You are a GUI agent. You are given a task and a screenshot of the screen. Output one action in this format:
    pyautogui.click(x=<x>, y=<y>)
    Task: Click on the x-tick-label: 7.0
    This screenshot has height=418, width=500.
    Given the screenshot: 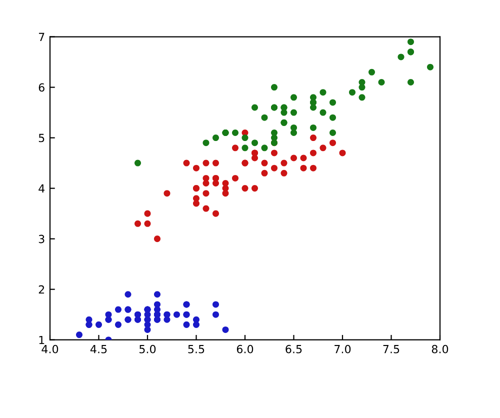 What is the action you would take?
    pyautogui.click(x=342, y=349)
    